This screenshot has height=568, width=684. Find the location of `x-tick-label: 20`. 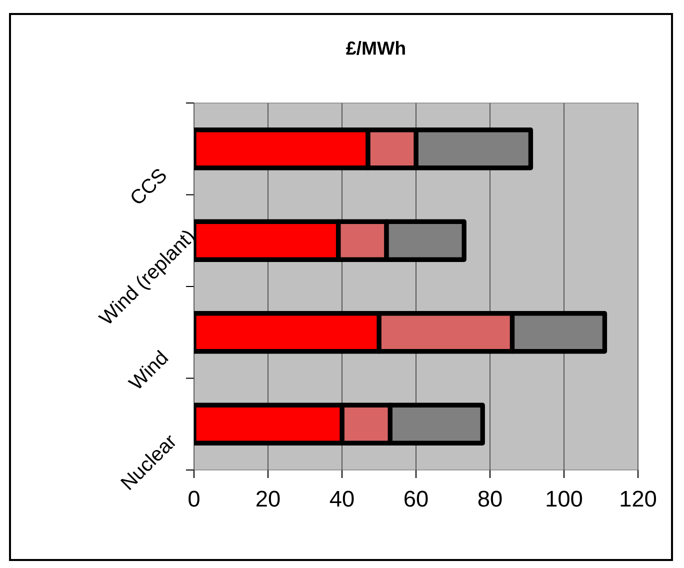

x-tick-label: 20 is located at coordinates (268, 498).